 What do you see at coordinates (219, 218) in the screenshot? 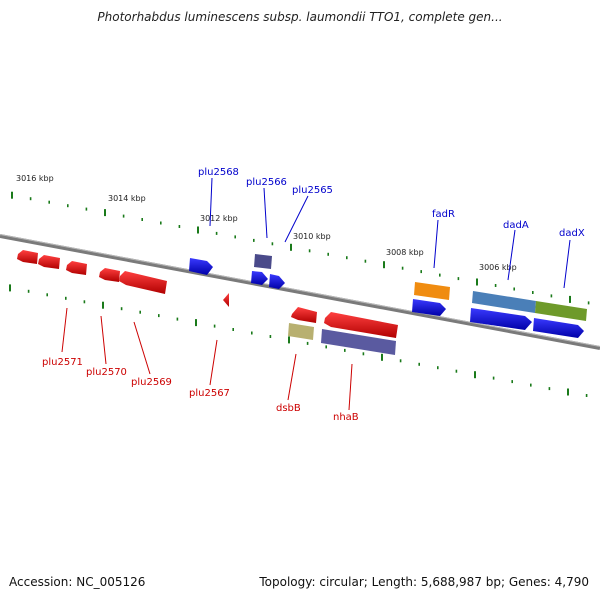
I see `ruler-label: 3012 kbp` at bounding box center [219, 218].